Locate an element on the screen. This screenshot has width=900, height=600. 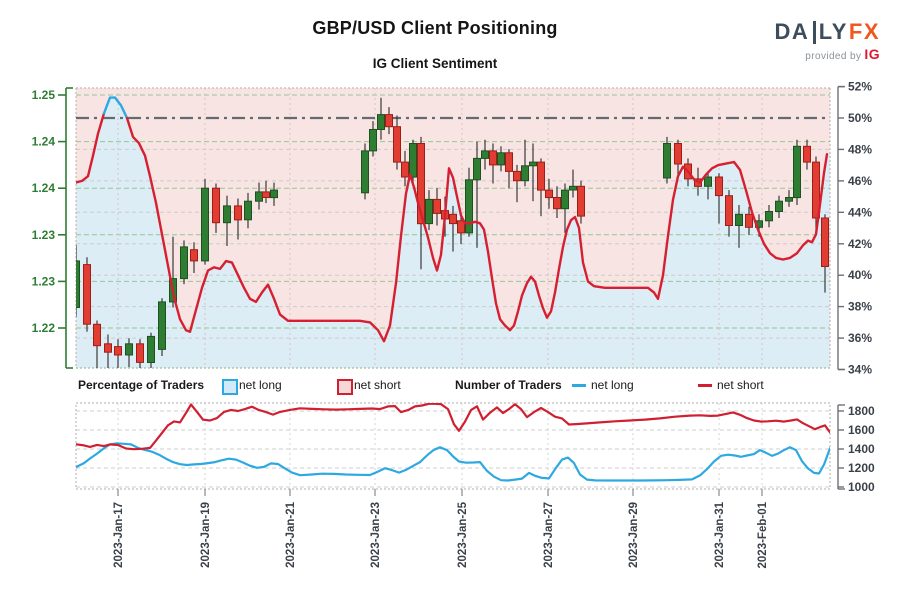
net-long-line-icon is located at coordinates (579, 385).